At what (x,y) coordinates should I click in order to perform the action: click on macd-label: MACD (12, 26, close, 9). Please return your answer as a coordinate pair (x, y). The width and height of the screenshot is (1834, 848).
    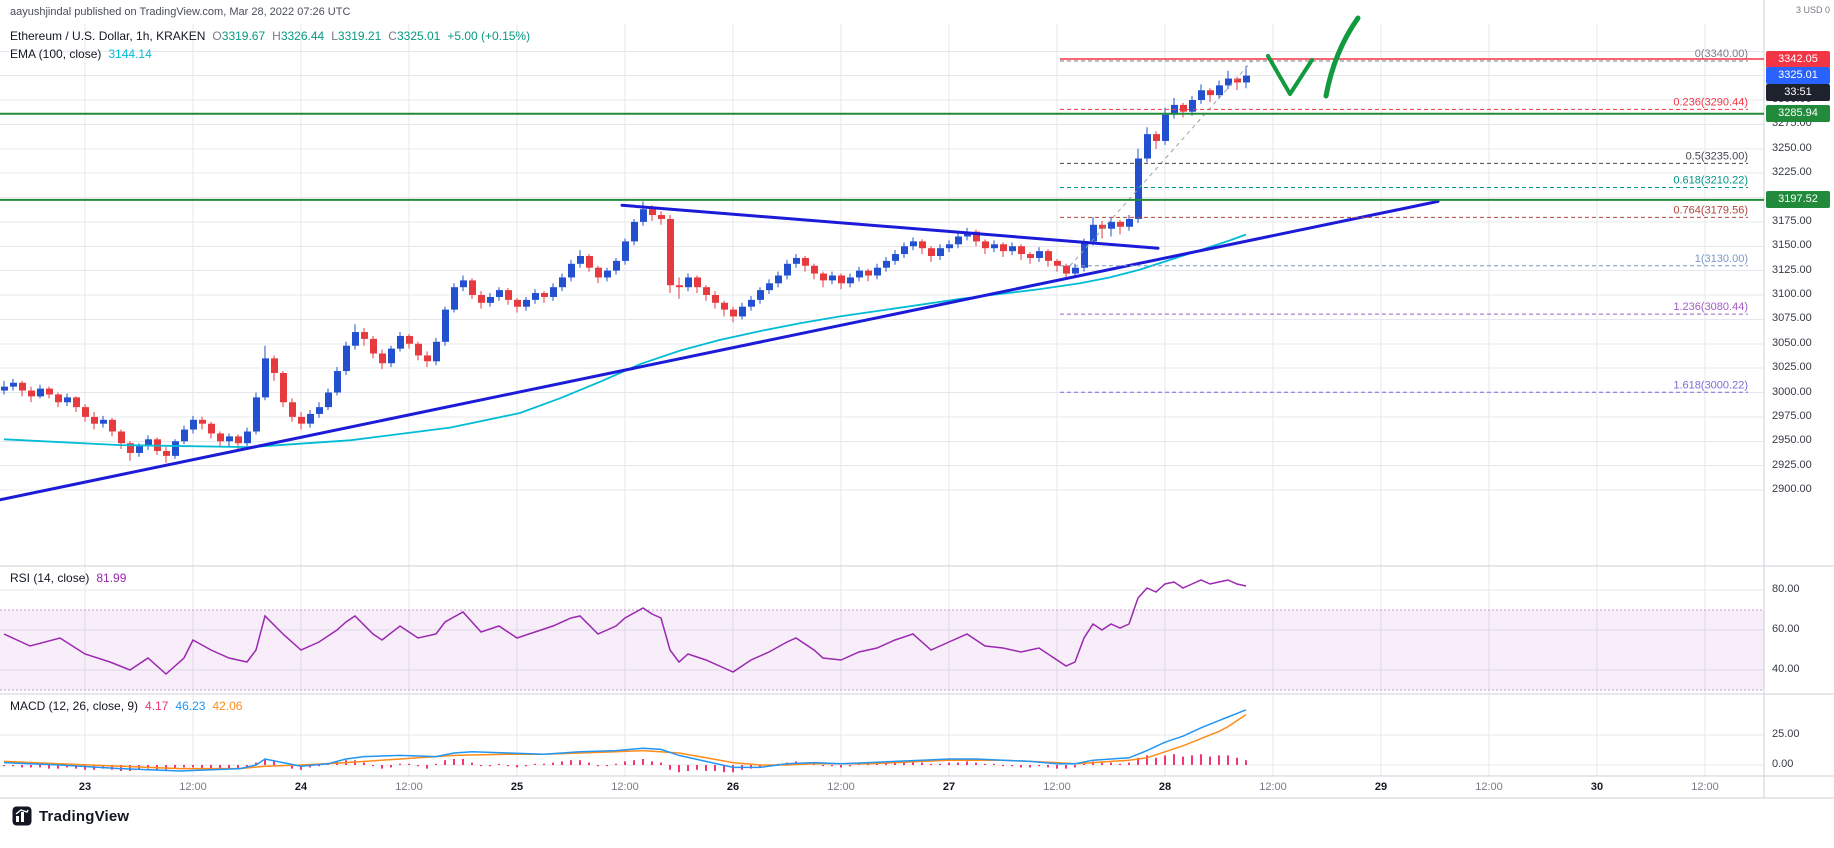
    Looking at the image, I should click on (74, 706).